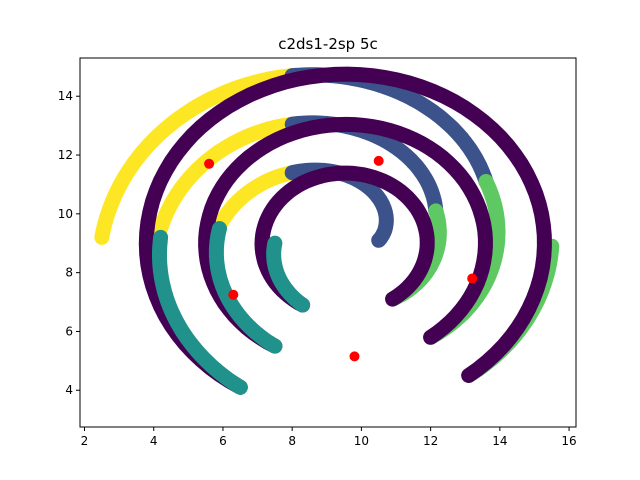 The height and width of the screenshot is (480, 640). What do you see at coordinates (568, 441) in the screenshot?
I see `x-tick-label: 16` at bounding box center [568, 441].